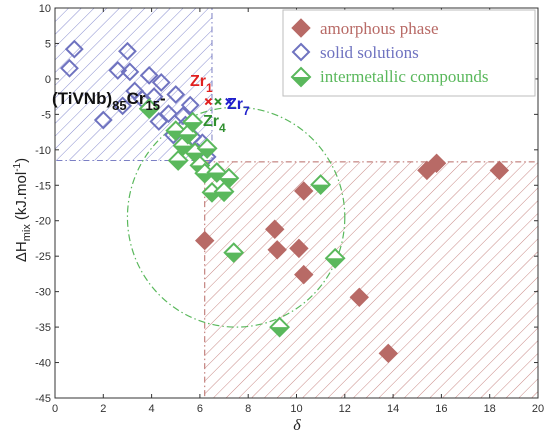 This screenshot has height=436, width=550. I want to click on y-tick-label: -25, so click(43, 257).